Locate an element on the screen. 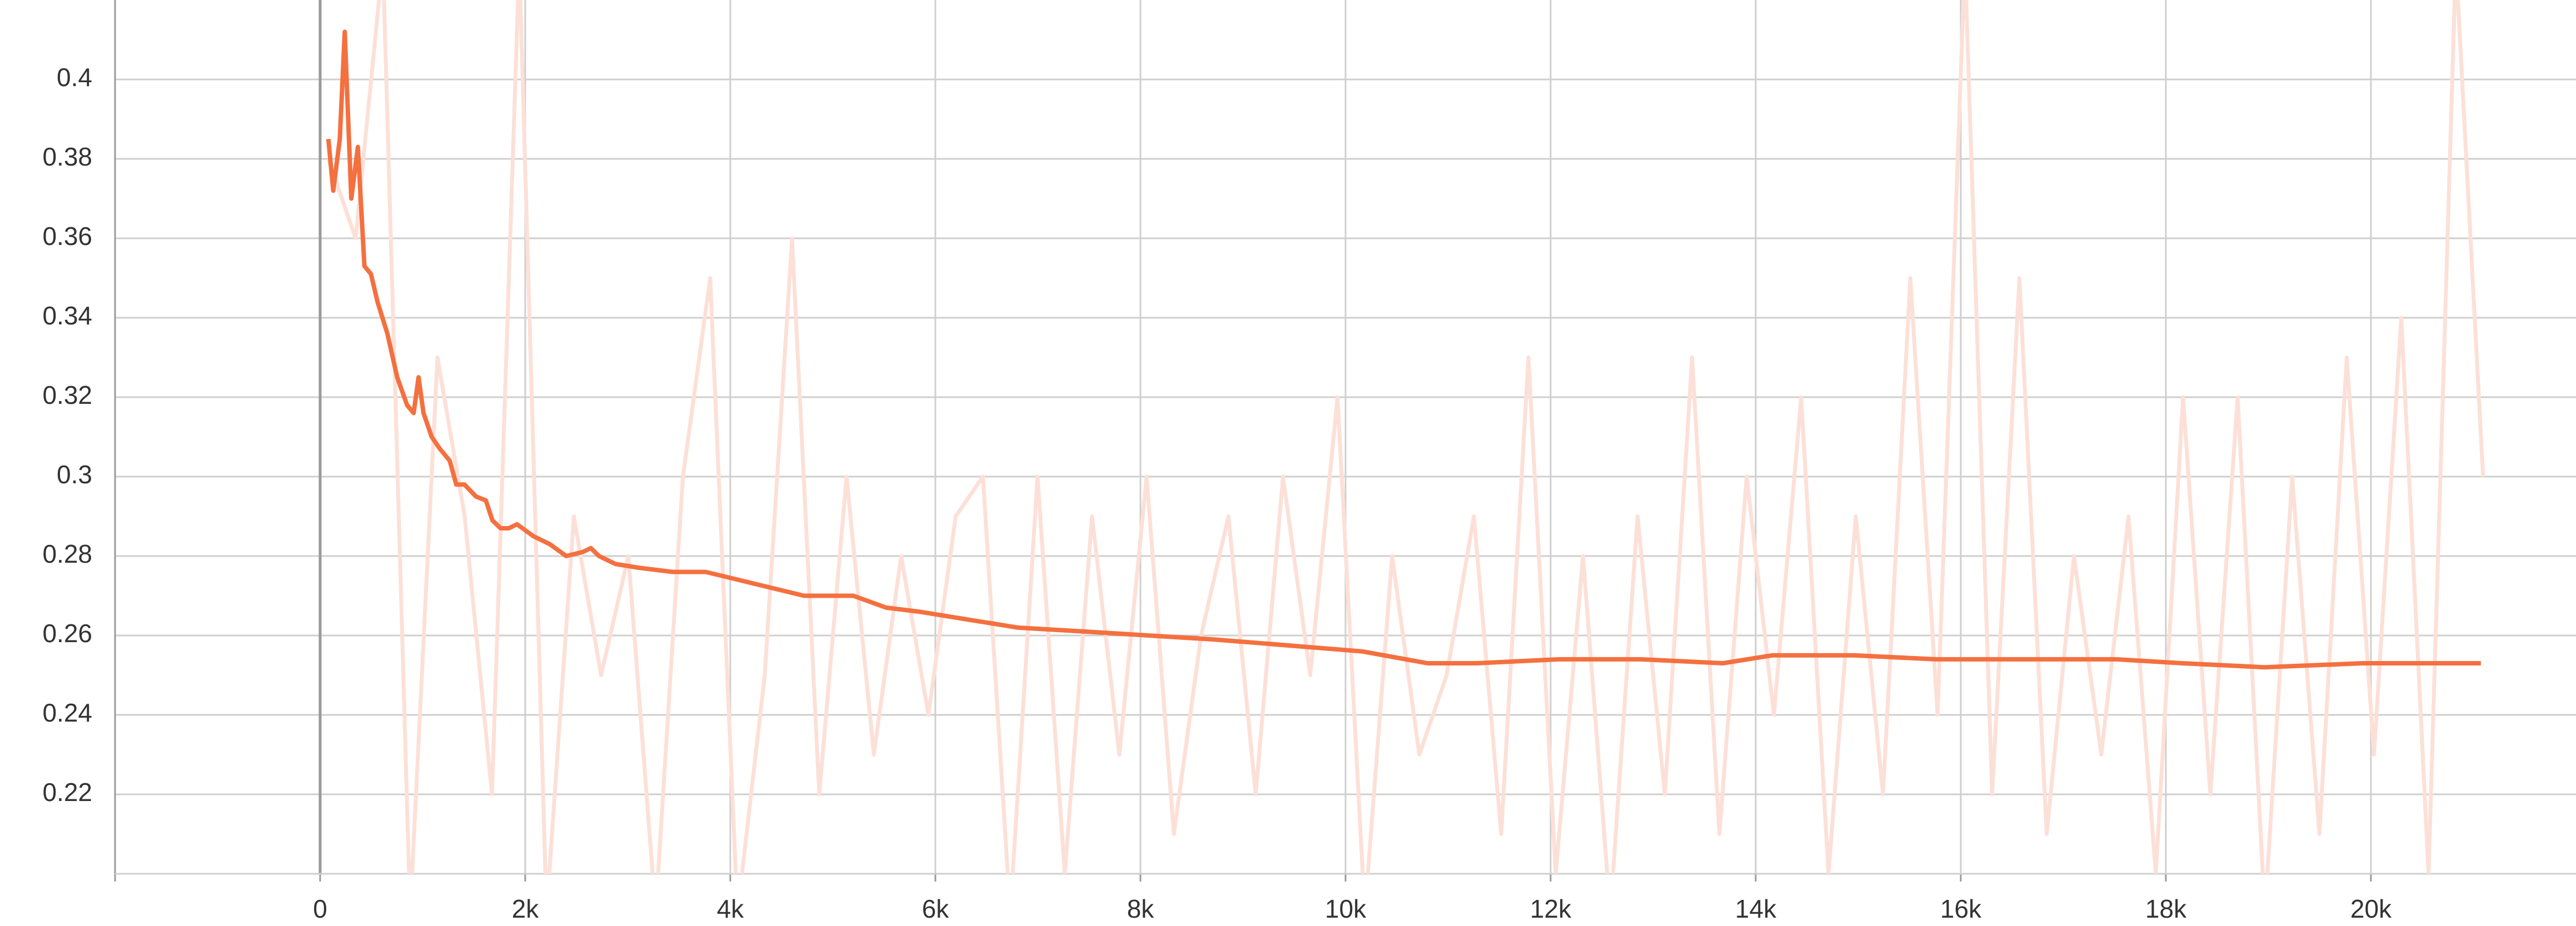 This screenshot has height=926, width=2576. x-tick-label: 10k is located at coordinates (1346, 908).